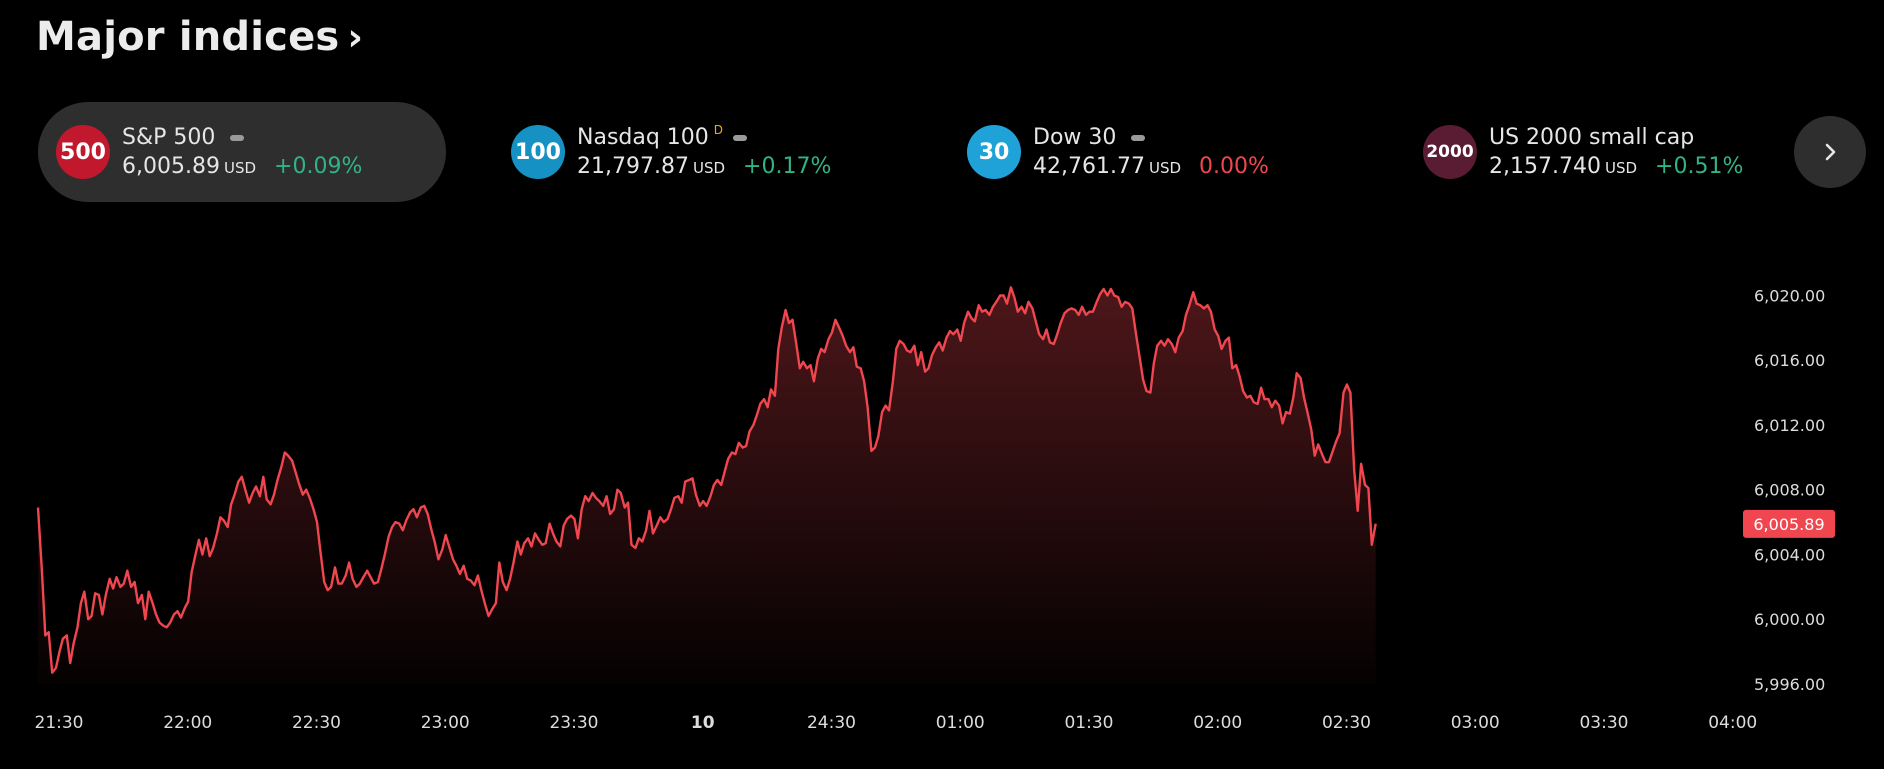 The height and width of the screenshot is (769, 1884). I want to click on last-price-label: 6,005.89, so click(1789, 523).